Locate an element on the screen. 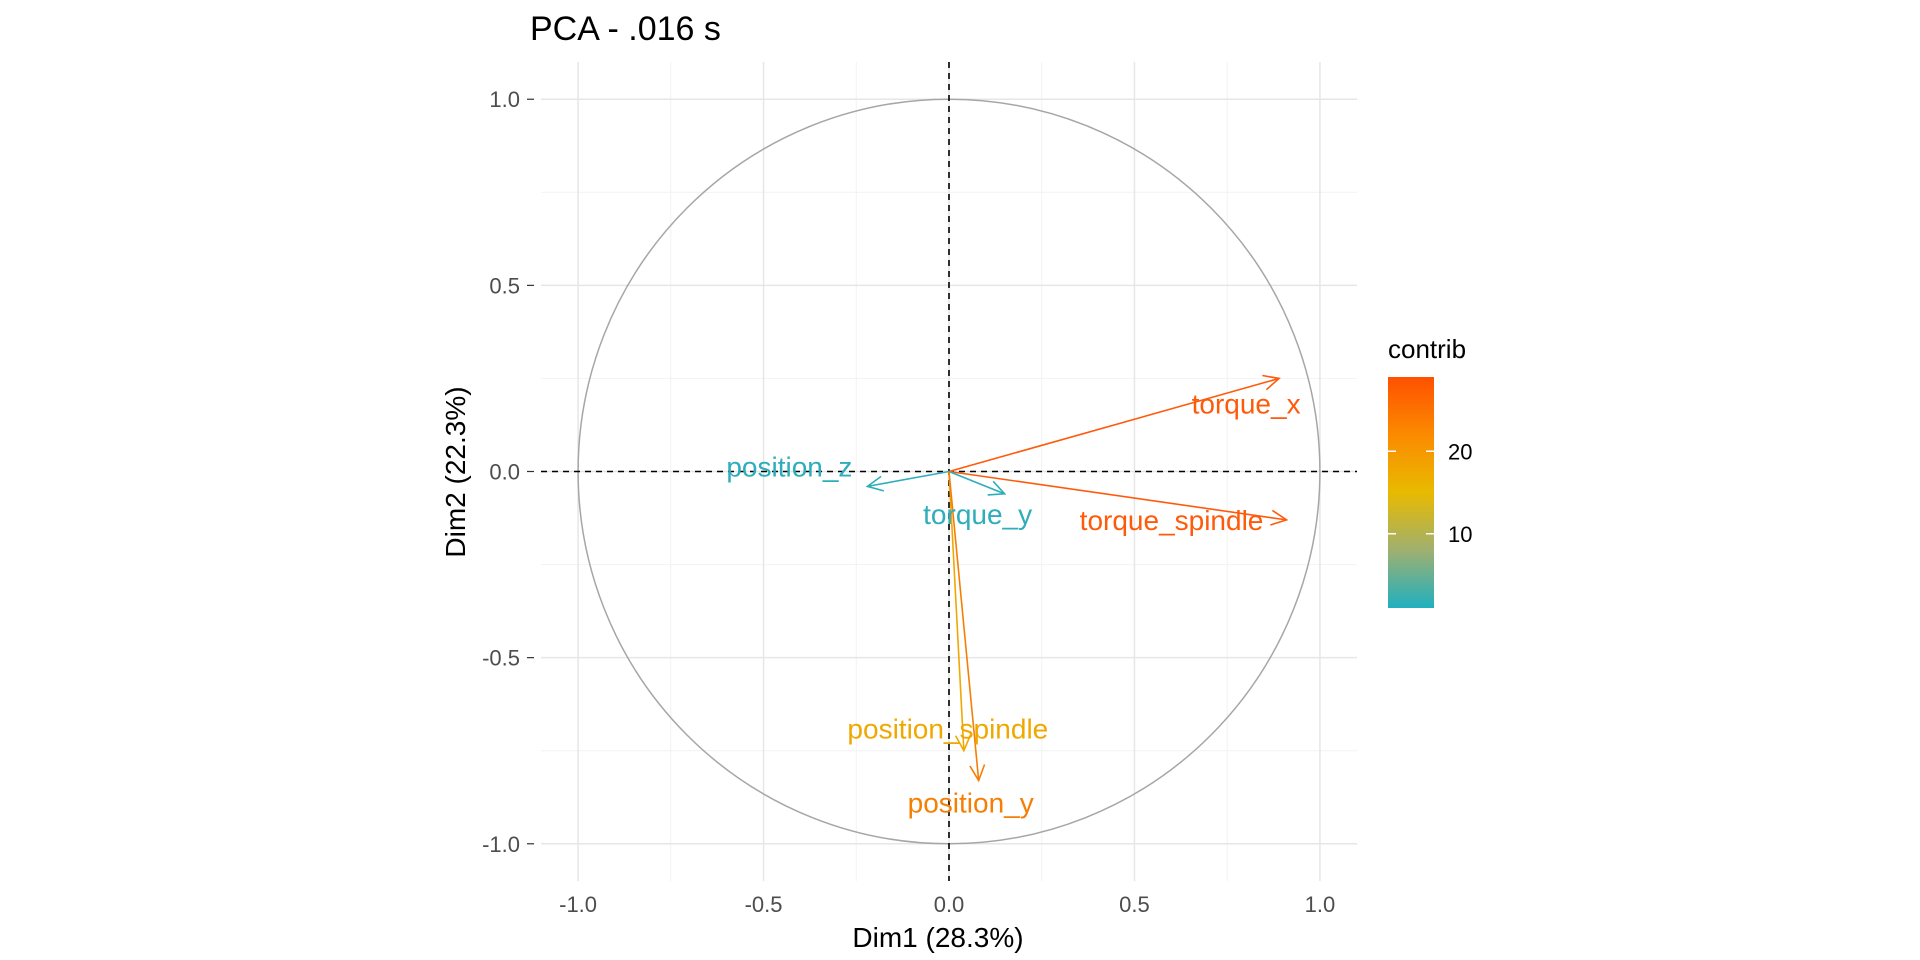 This screenshot has width=1920, height=960. chart-title: PCA - .016 s is located at coordinates (625, 29).